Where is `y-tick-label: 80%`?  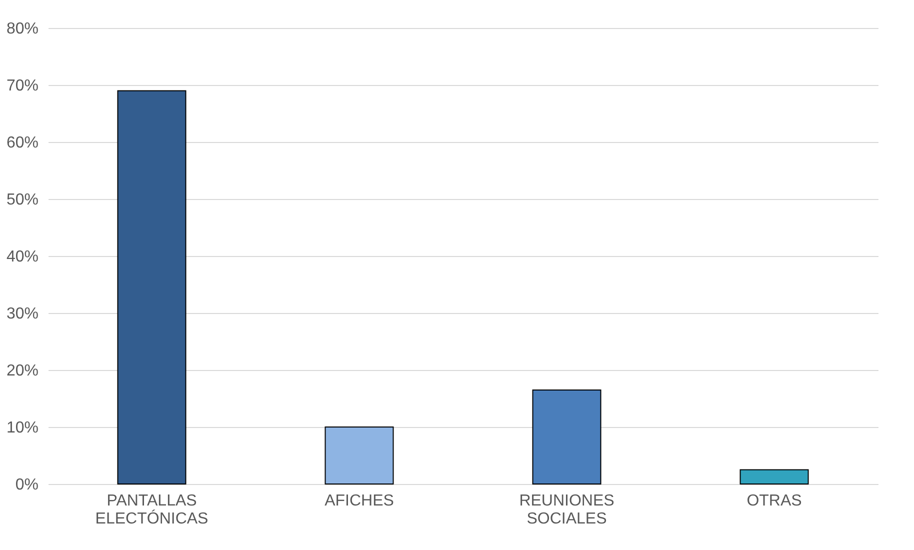 y-tick-label: 80% is located at coordinates (22, 29).